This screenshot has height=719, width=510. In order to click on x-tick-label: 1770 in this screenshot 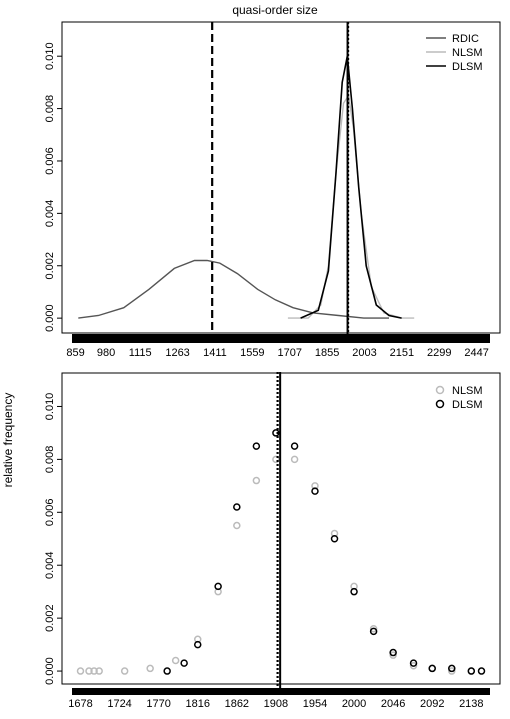, I will do `click(158, 704)`.